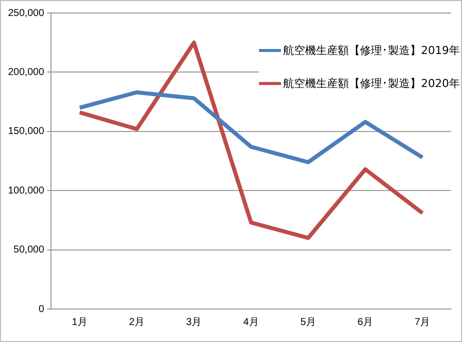 The image size is (462, 342). What do you see at coordinates (422, 322) in the screenshot?
I see `x-tick-label: 7月` at bounding box center [422, 322].